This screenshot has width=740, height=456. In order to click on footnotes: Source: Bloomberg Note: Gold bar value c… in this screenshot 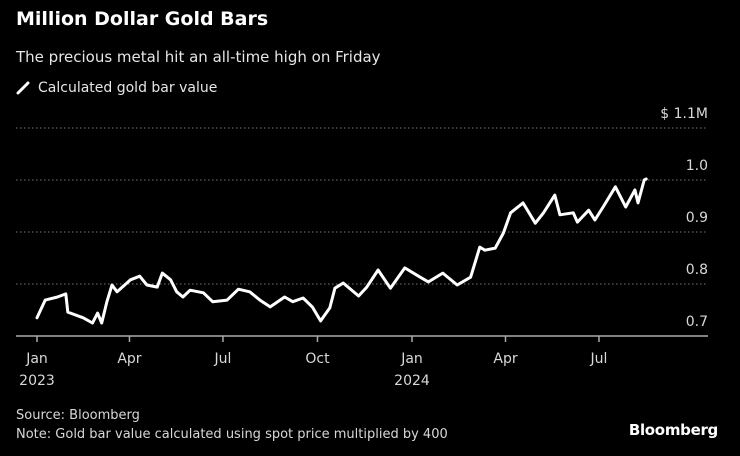, I will do `click(232, 425)`.